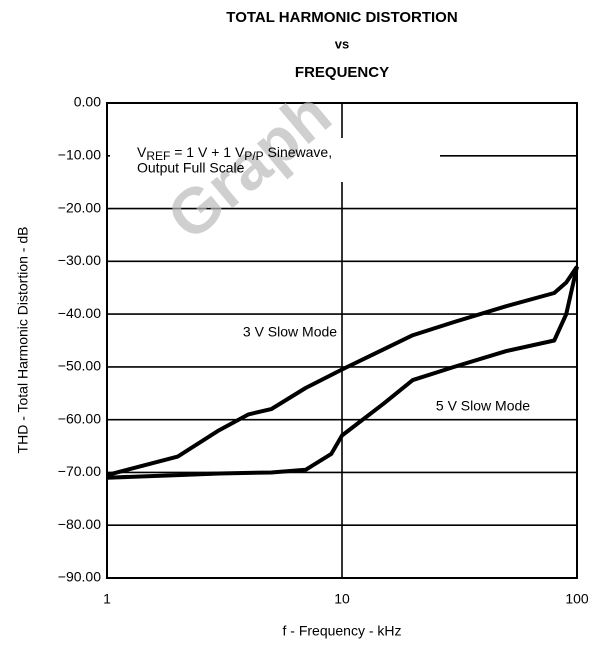 The height and width of the screenshot is (646, 606). Describe the element at coordinates (79, 471) in the screenshot. I see `y-tick-label: −70.00` at that location.